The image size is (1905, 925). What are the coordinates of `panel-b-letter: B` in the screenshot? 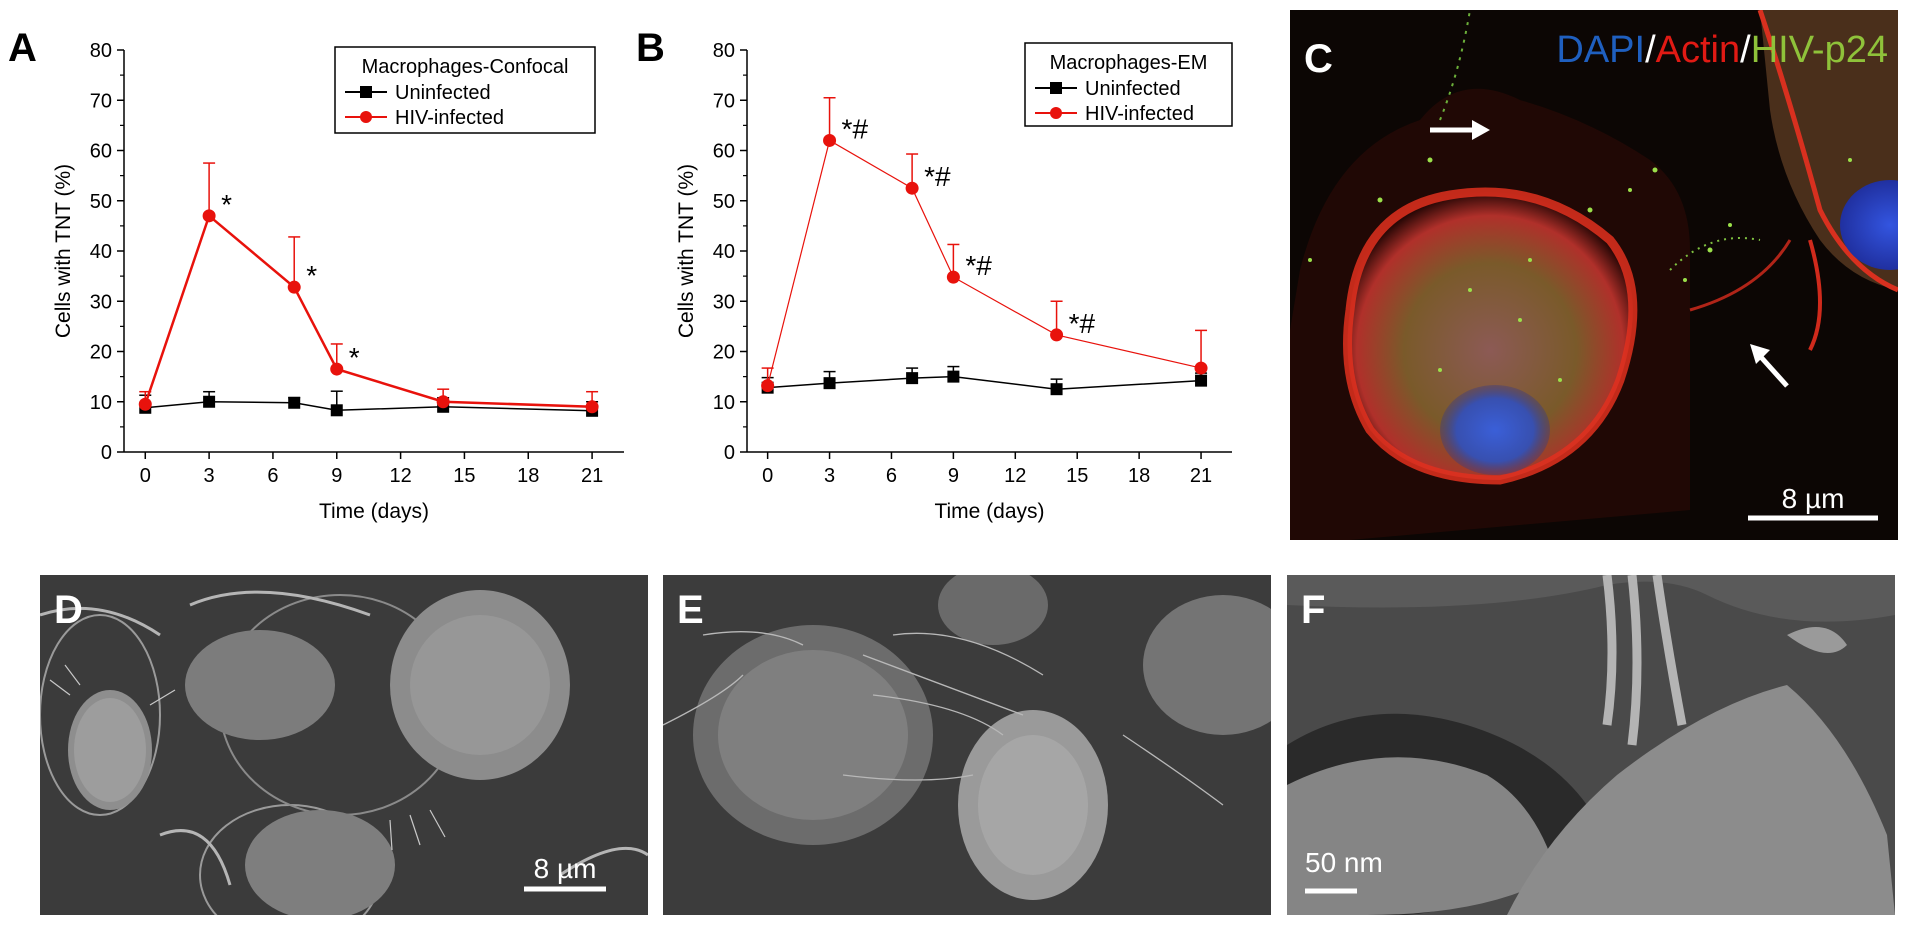 It's located at (650, 48).